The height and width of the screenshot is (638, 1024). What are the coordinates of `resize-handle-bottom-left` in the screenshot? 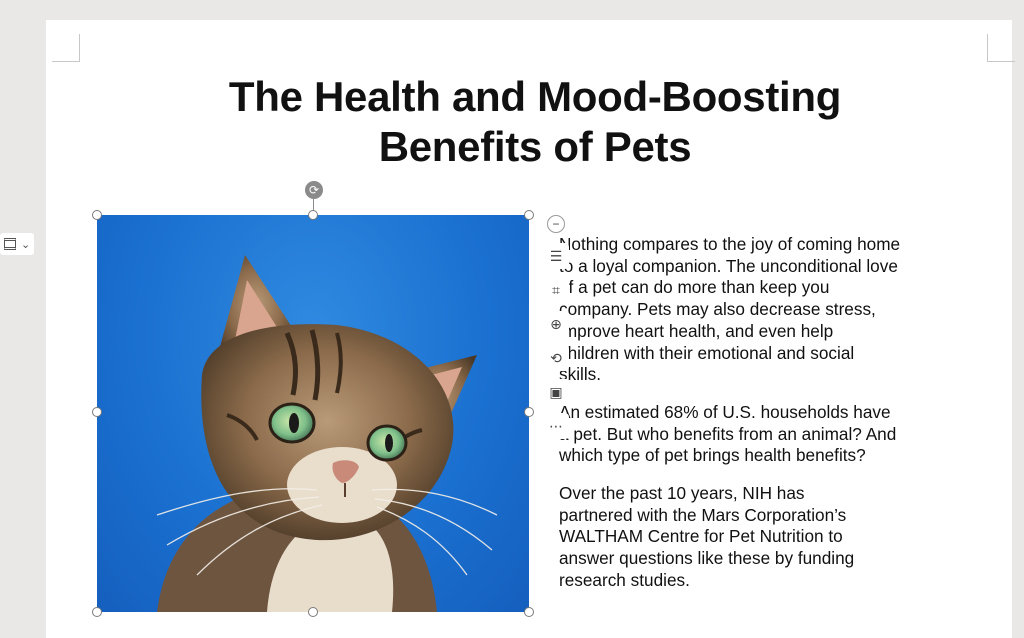 It's located at (97, 612).